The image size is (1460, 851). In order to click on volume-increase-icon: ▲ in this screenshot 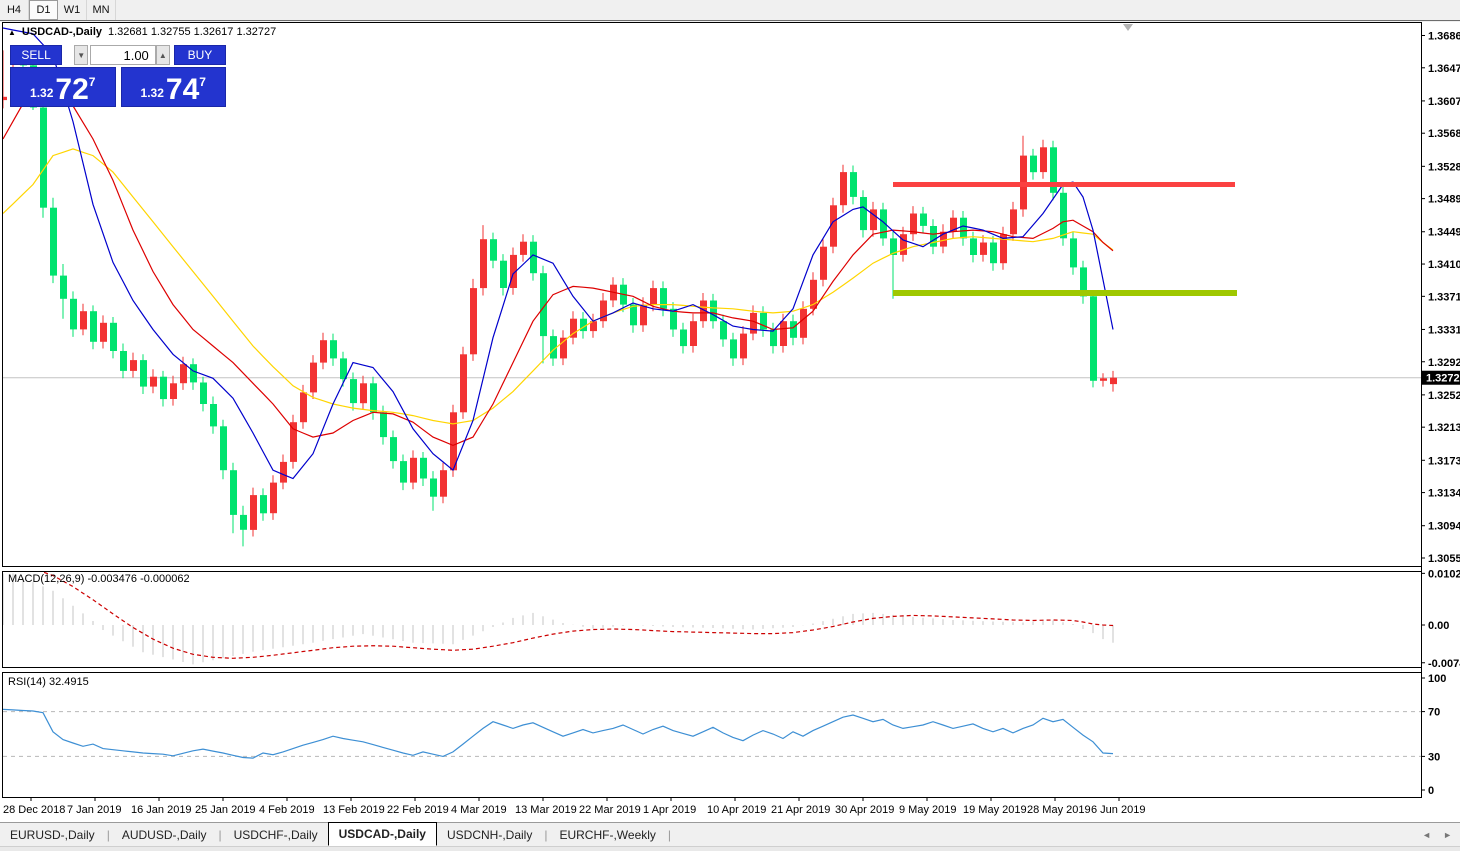, I will do `click(162, 55)`.